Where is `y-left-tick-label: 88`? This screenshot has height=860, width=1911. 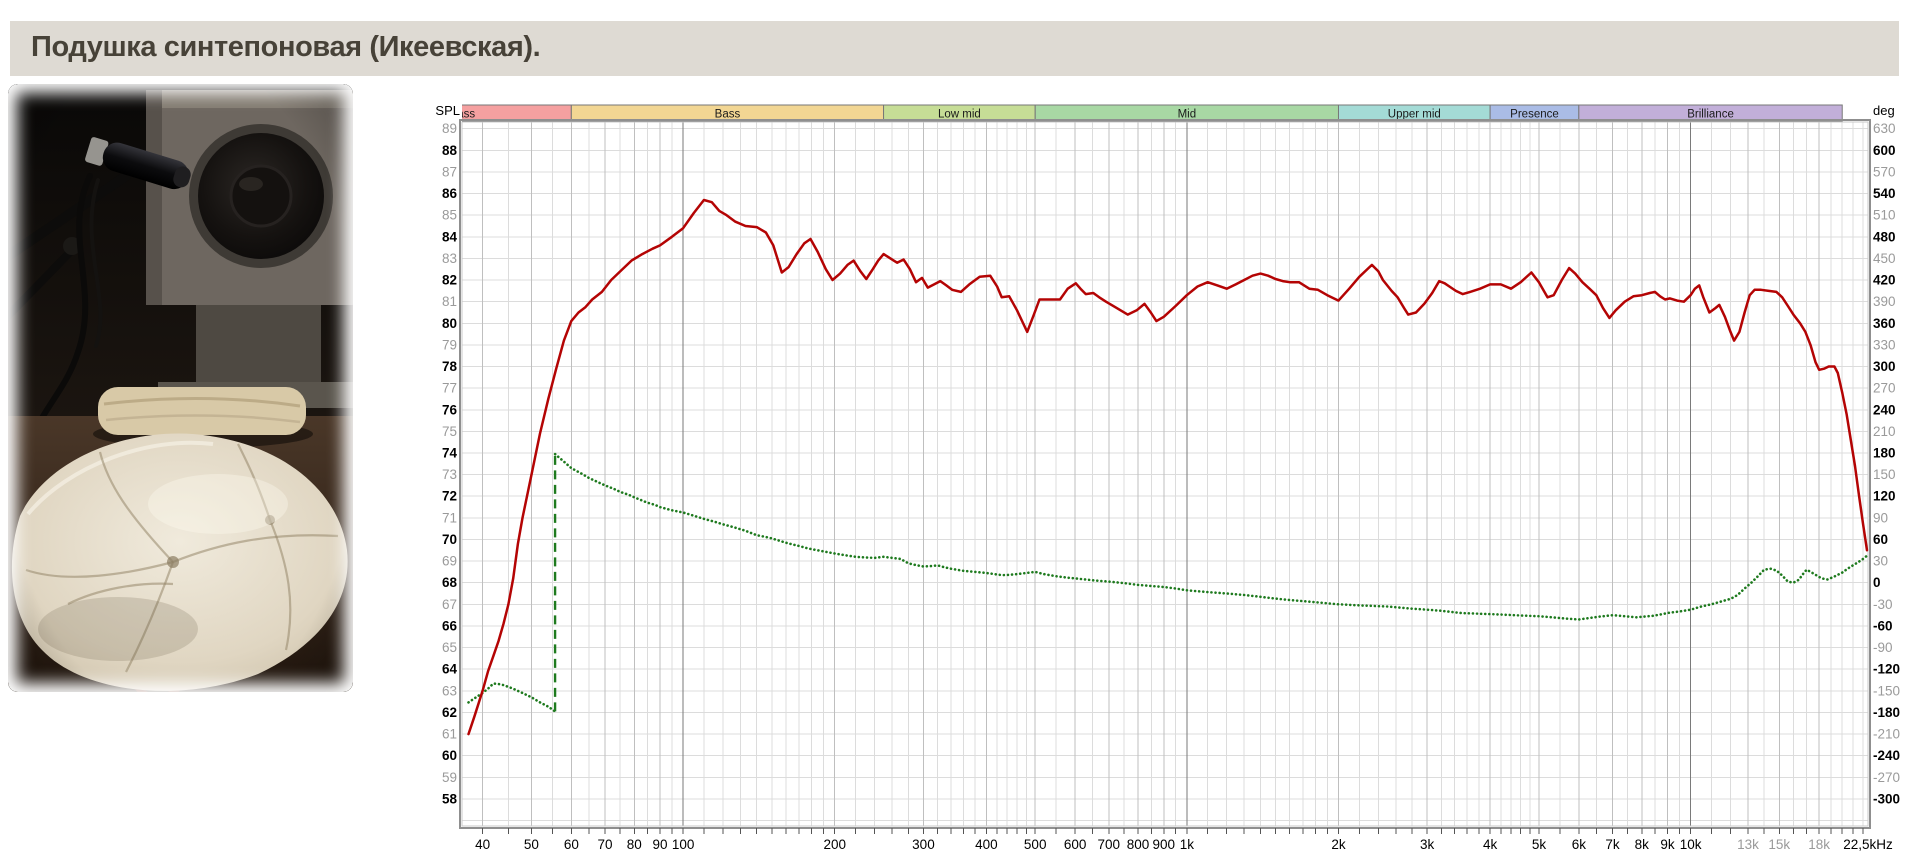 y-left-tick-label: 88 is located at coordinates (450, 150).